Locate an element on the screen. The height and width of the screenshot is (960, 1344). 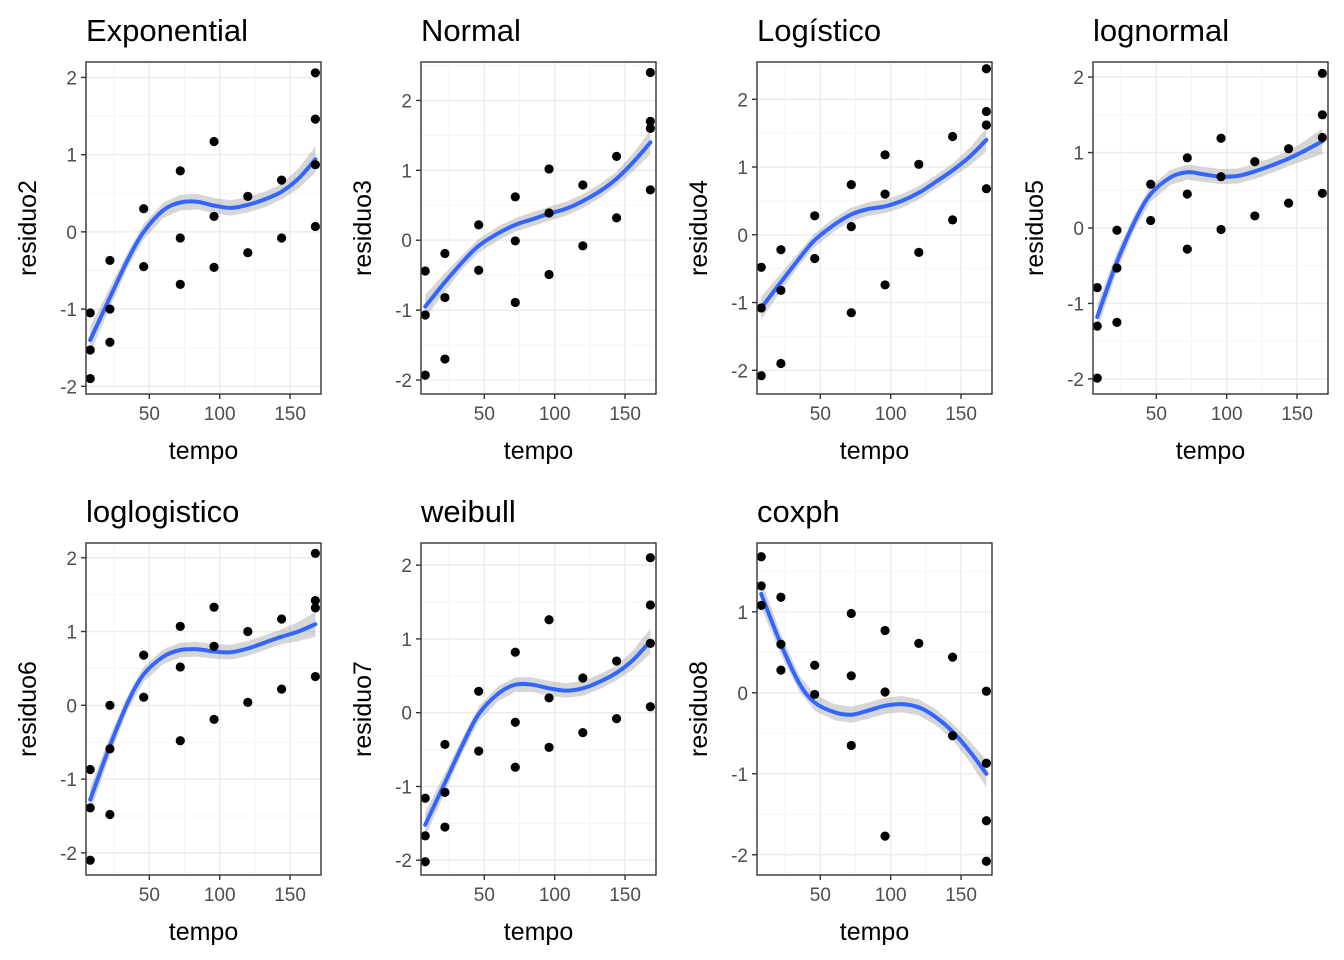
y-axis-label: residuo6 is located at coordinates (28, 709).